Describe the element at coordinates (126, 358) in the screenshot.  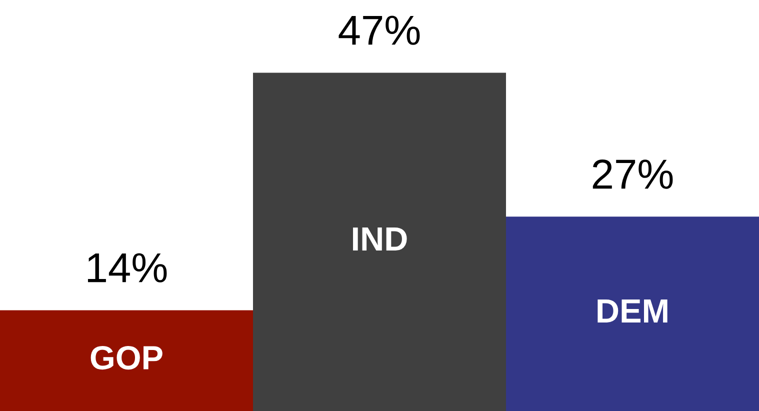
I see `x-tick-label: GOP` at that location.